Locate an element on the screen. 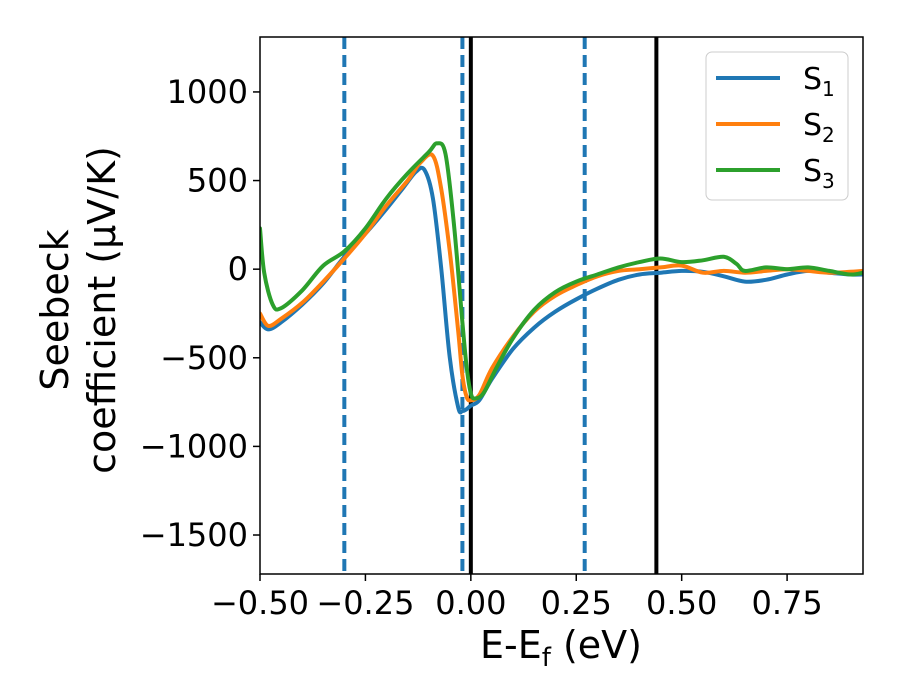  legend-entry-s2: S2 is located at coordinates (775, 127).